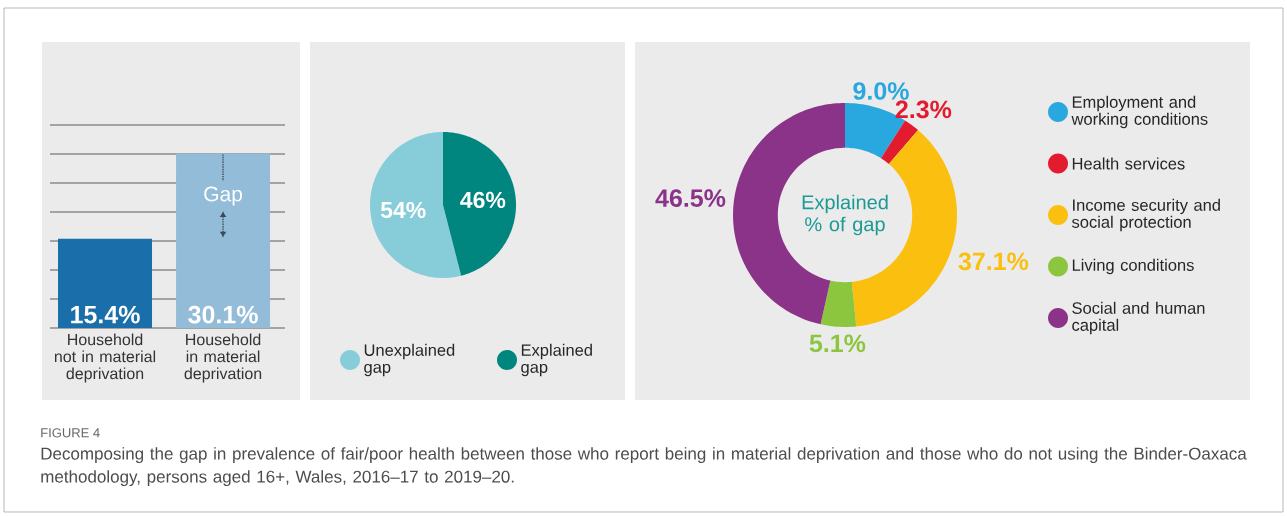 This screenshot has width=1287, height=516. Describe the element at coordinates (223, 358) in the screenshot. I see `x-tick-label: Household in material deprivation` at that location.